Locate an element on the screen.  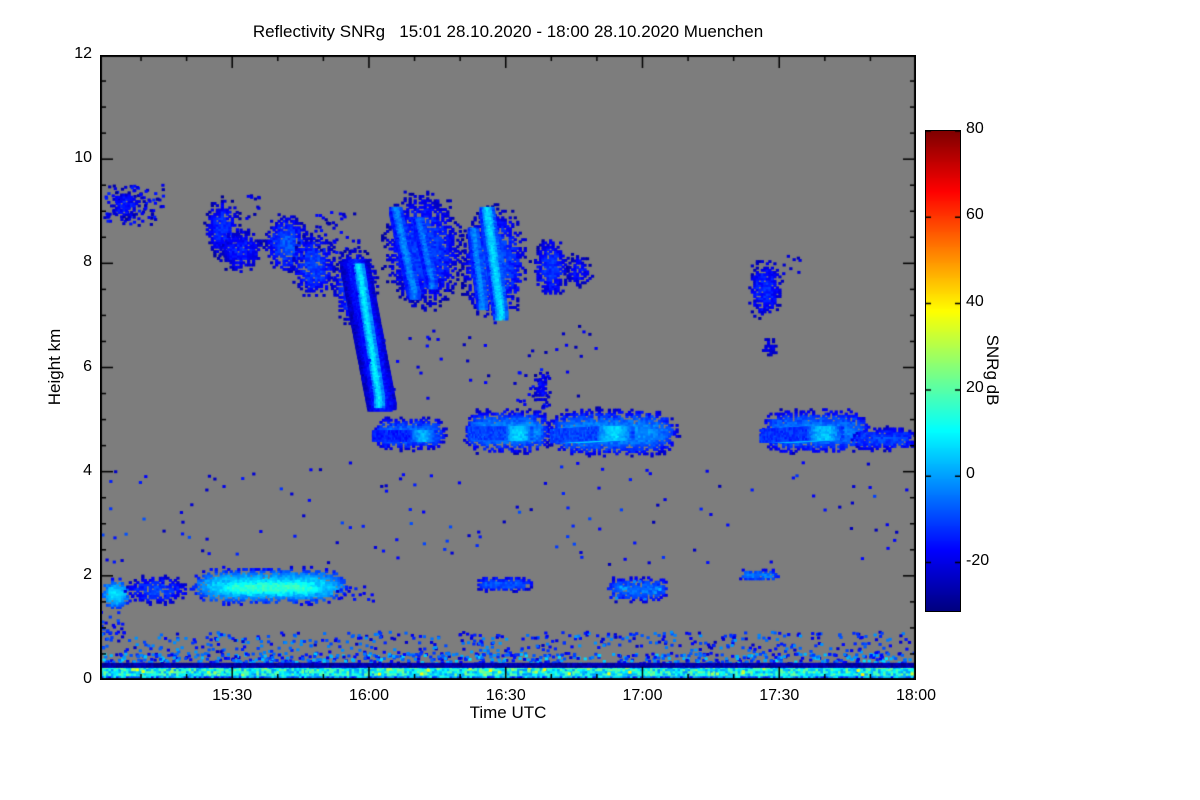
y-axis-tick-label: 10 is located at coordinates (83, 158).